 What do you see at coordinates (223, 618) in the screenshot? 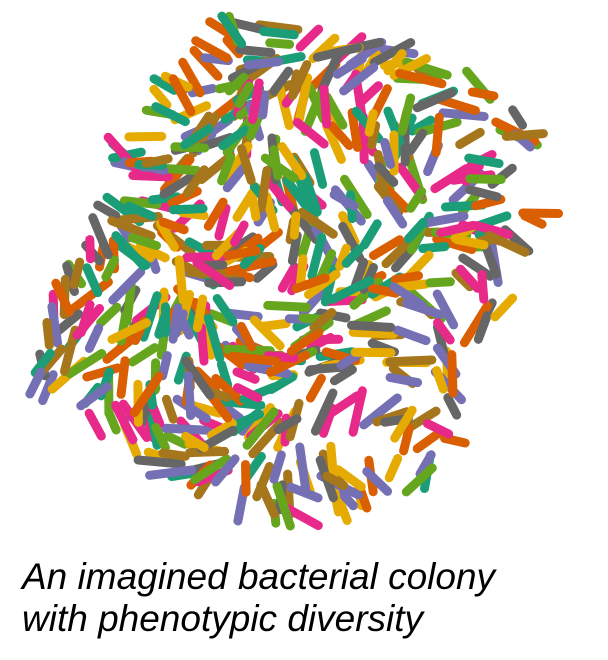
I see `caption-line-2: with phenotypic diversity` at bounding box center [223, 618].